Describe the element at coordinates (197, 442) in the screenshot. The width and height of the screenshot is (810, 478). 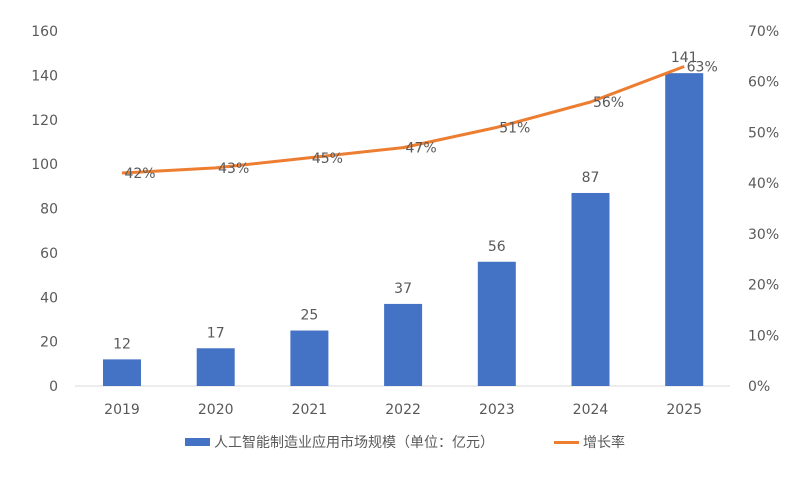
I see `legend-swatch-bar` at that location.